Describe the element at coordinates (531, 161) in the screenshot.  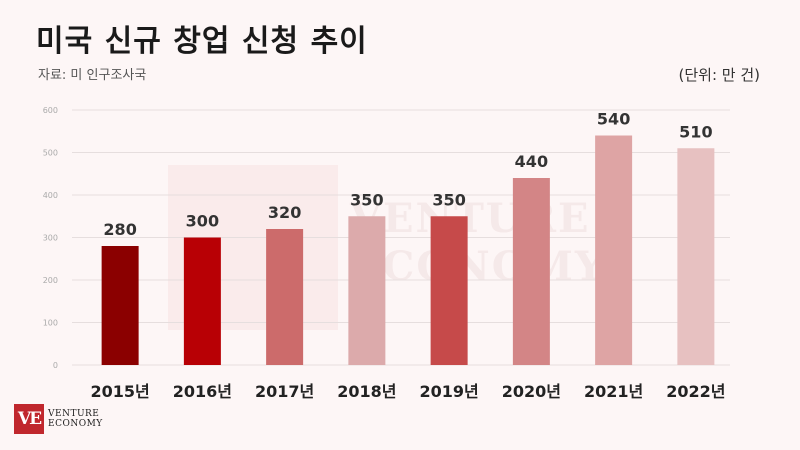
I see `data-label: 440` at that location.